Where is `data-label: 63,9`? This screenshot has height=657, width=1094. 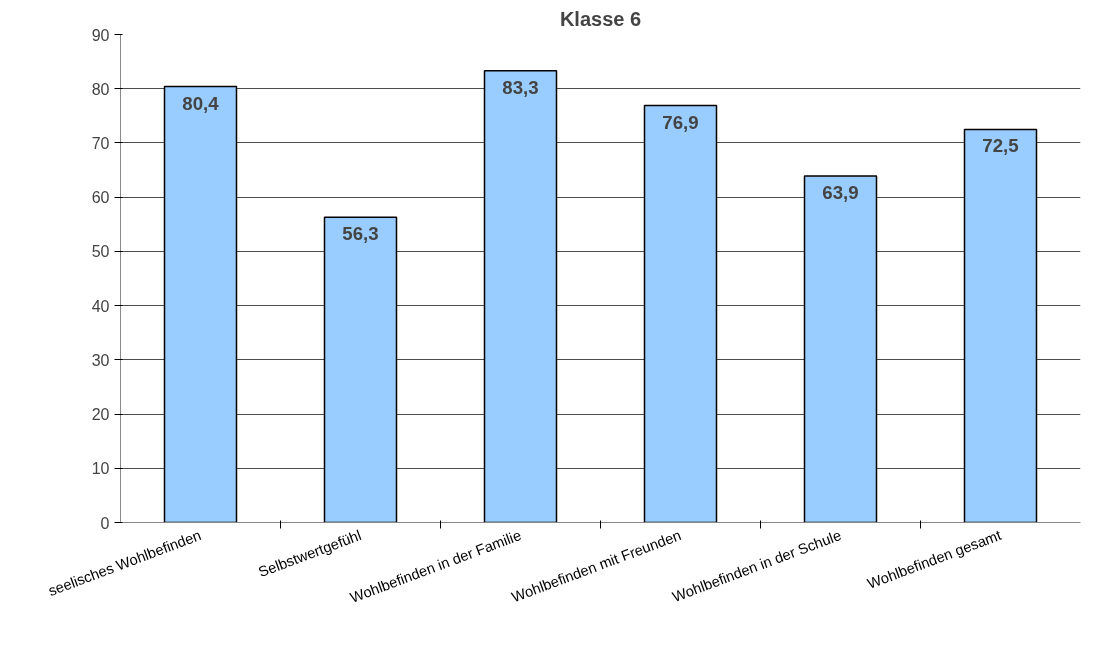 data-label: 63,9 is located at coordinates (840, 193).